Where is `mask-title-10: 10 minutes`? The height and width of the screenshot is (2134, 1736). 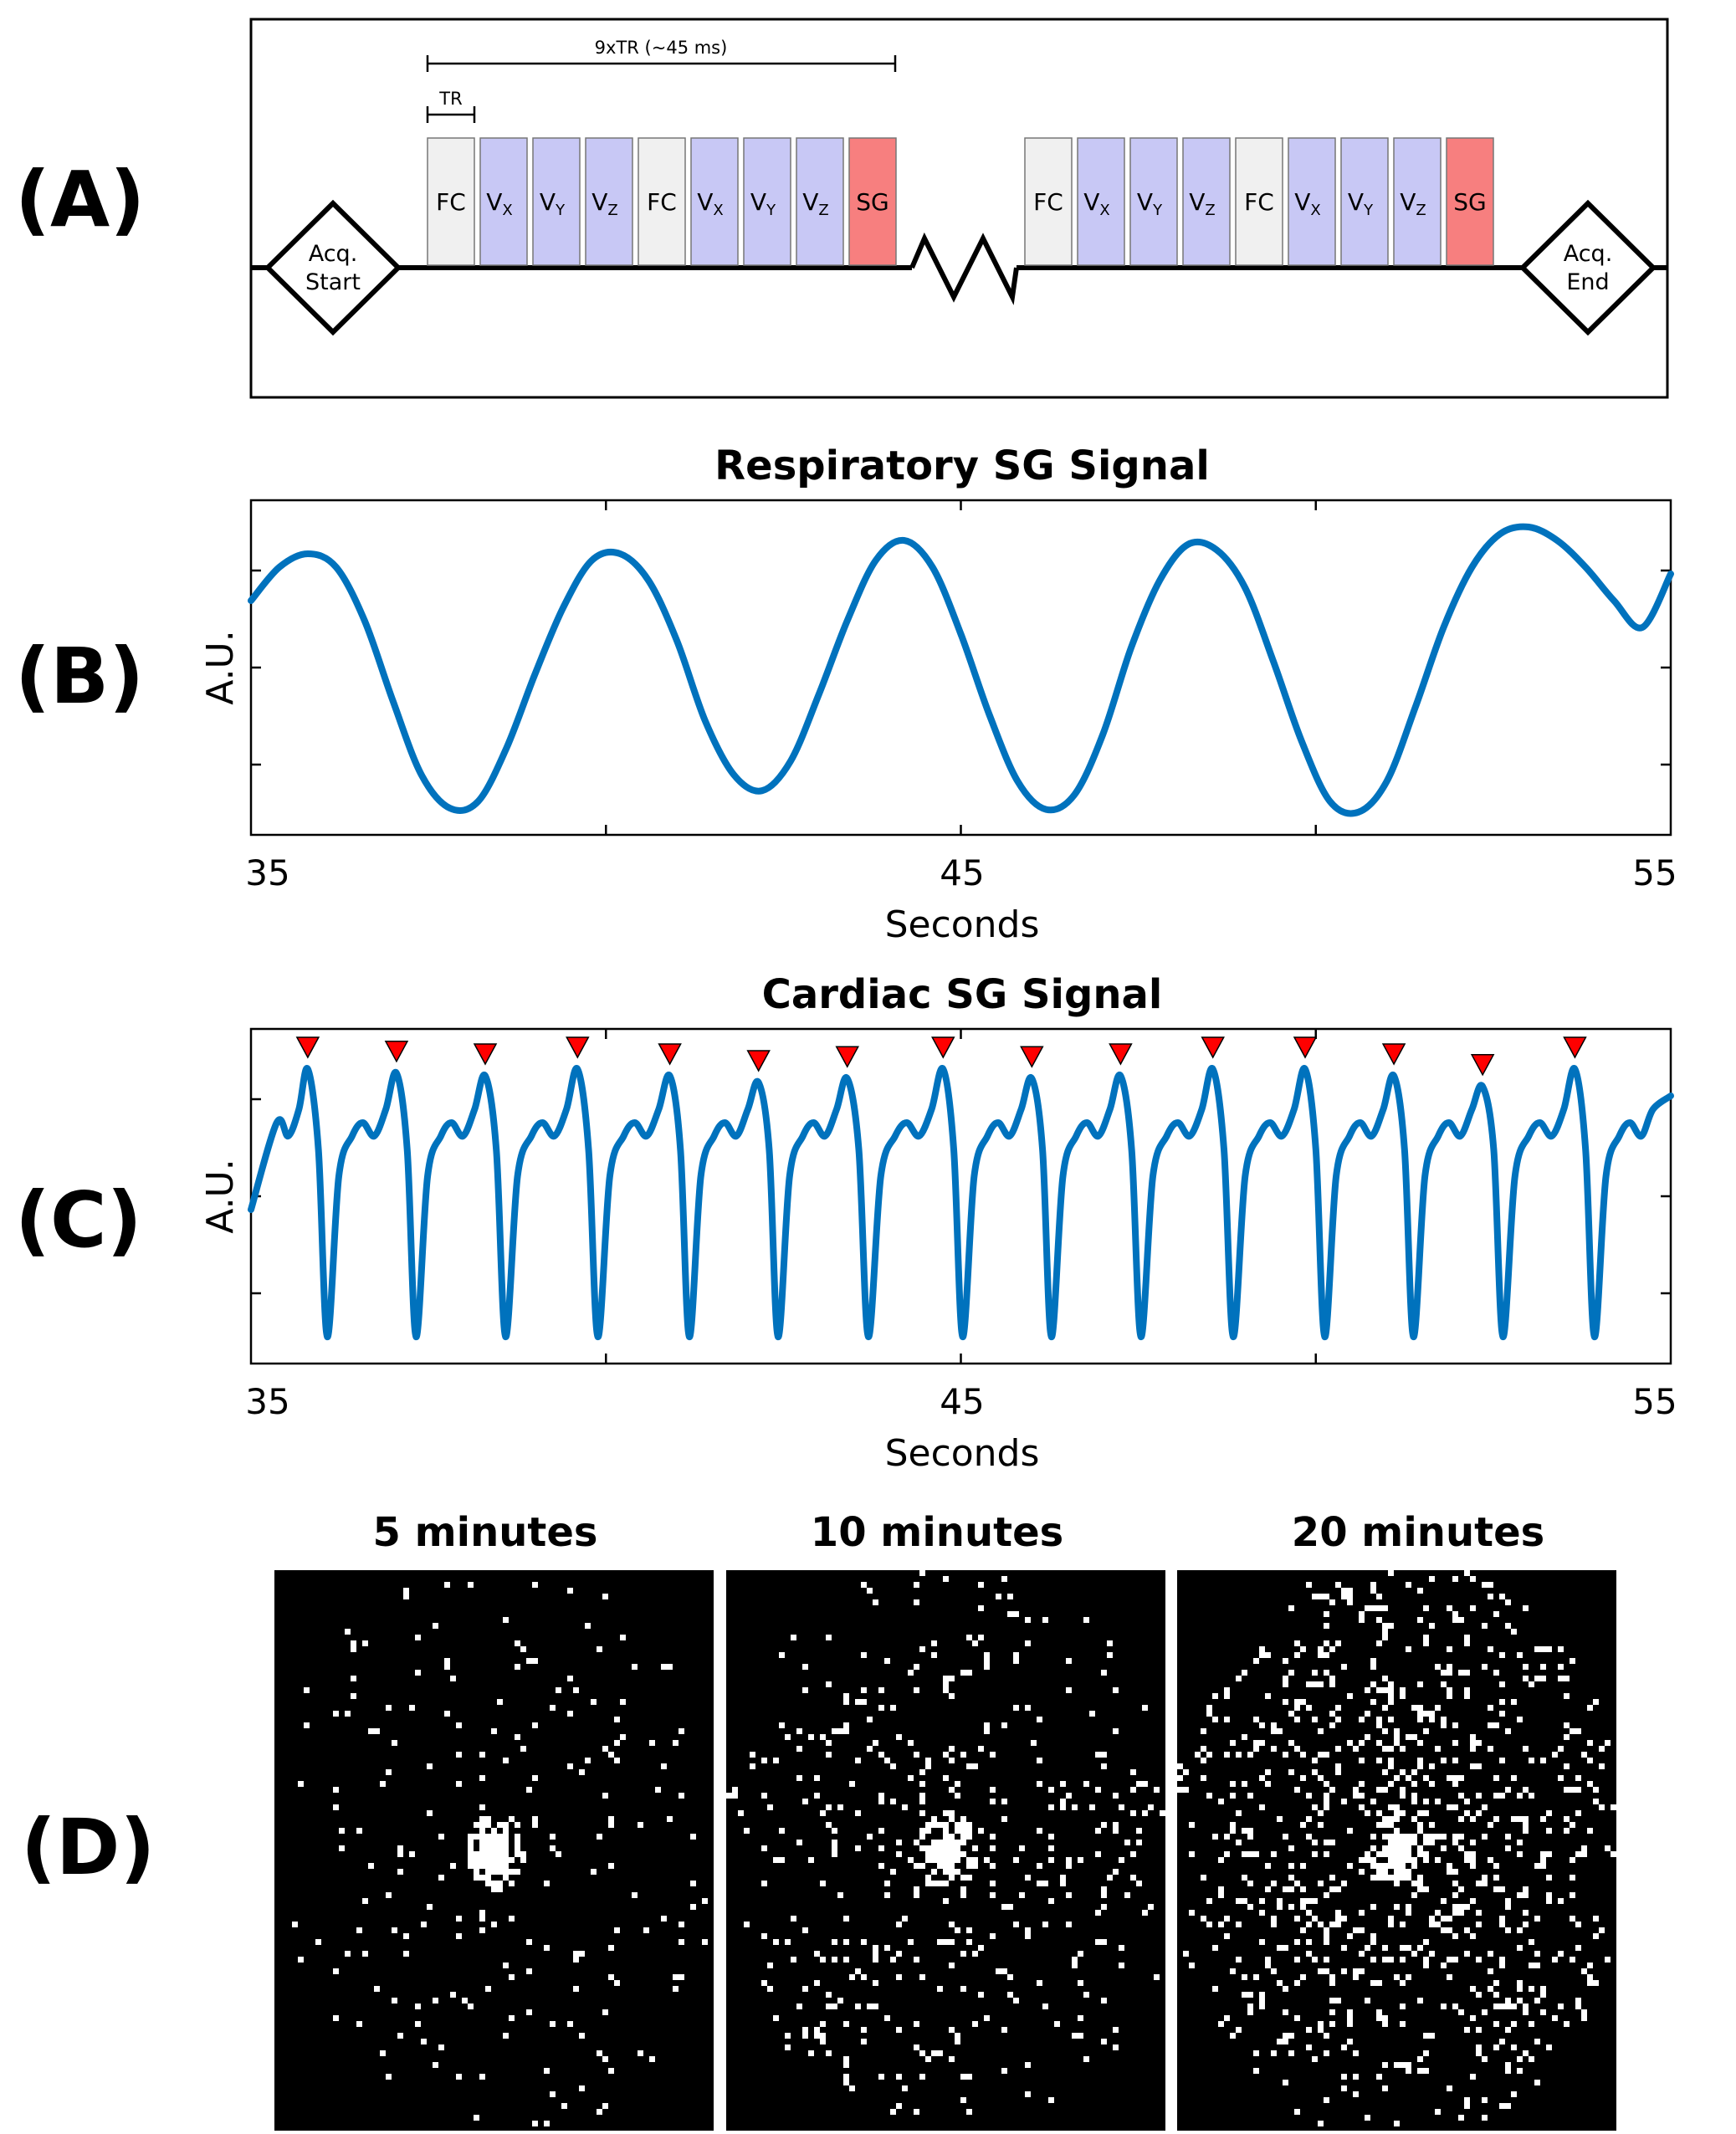 mask-title-10: 10 minutes is located at coordinates (937, 1532).